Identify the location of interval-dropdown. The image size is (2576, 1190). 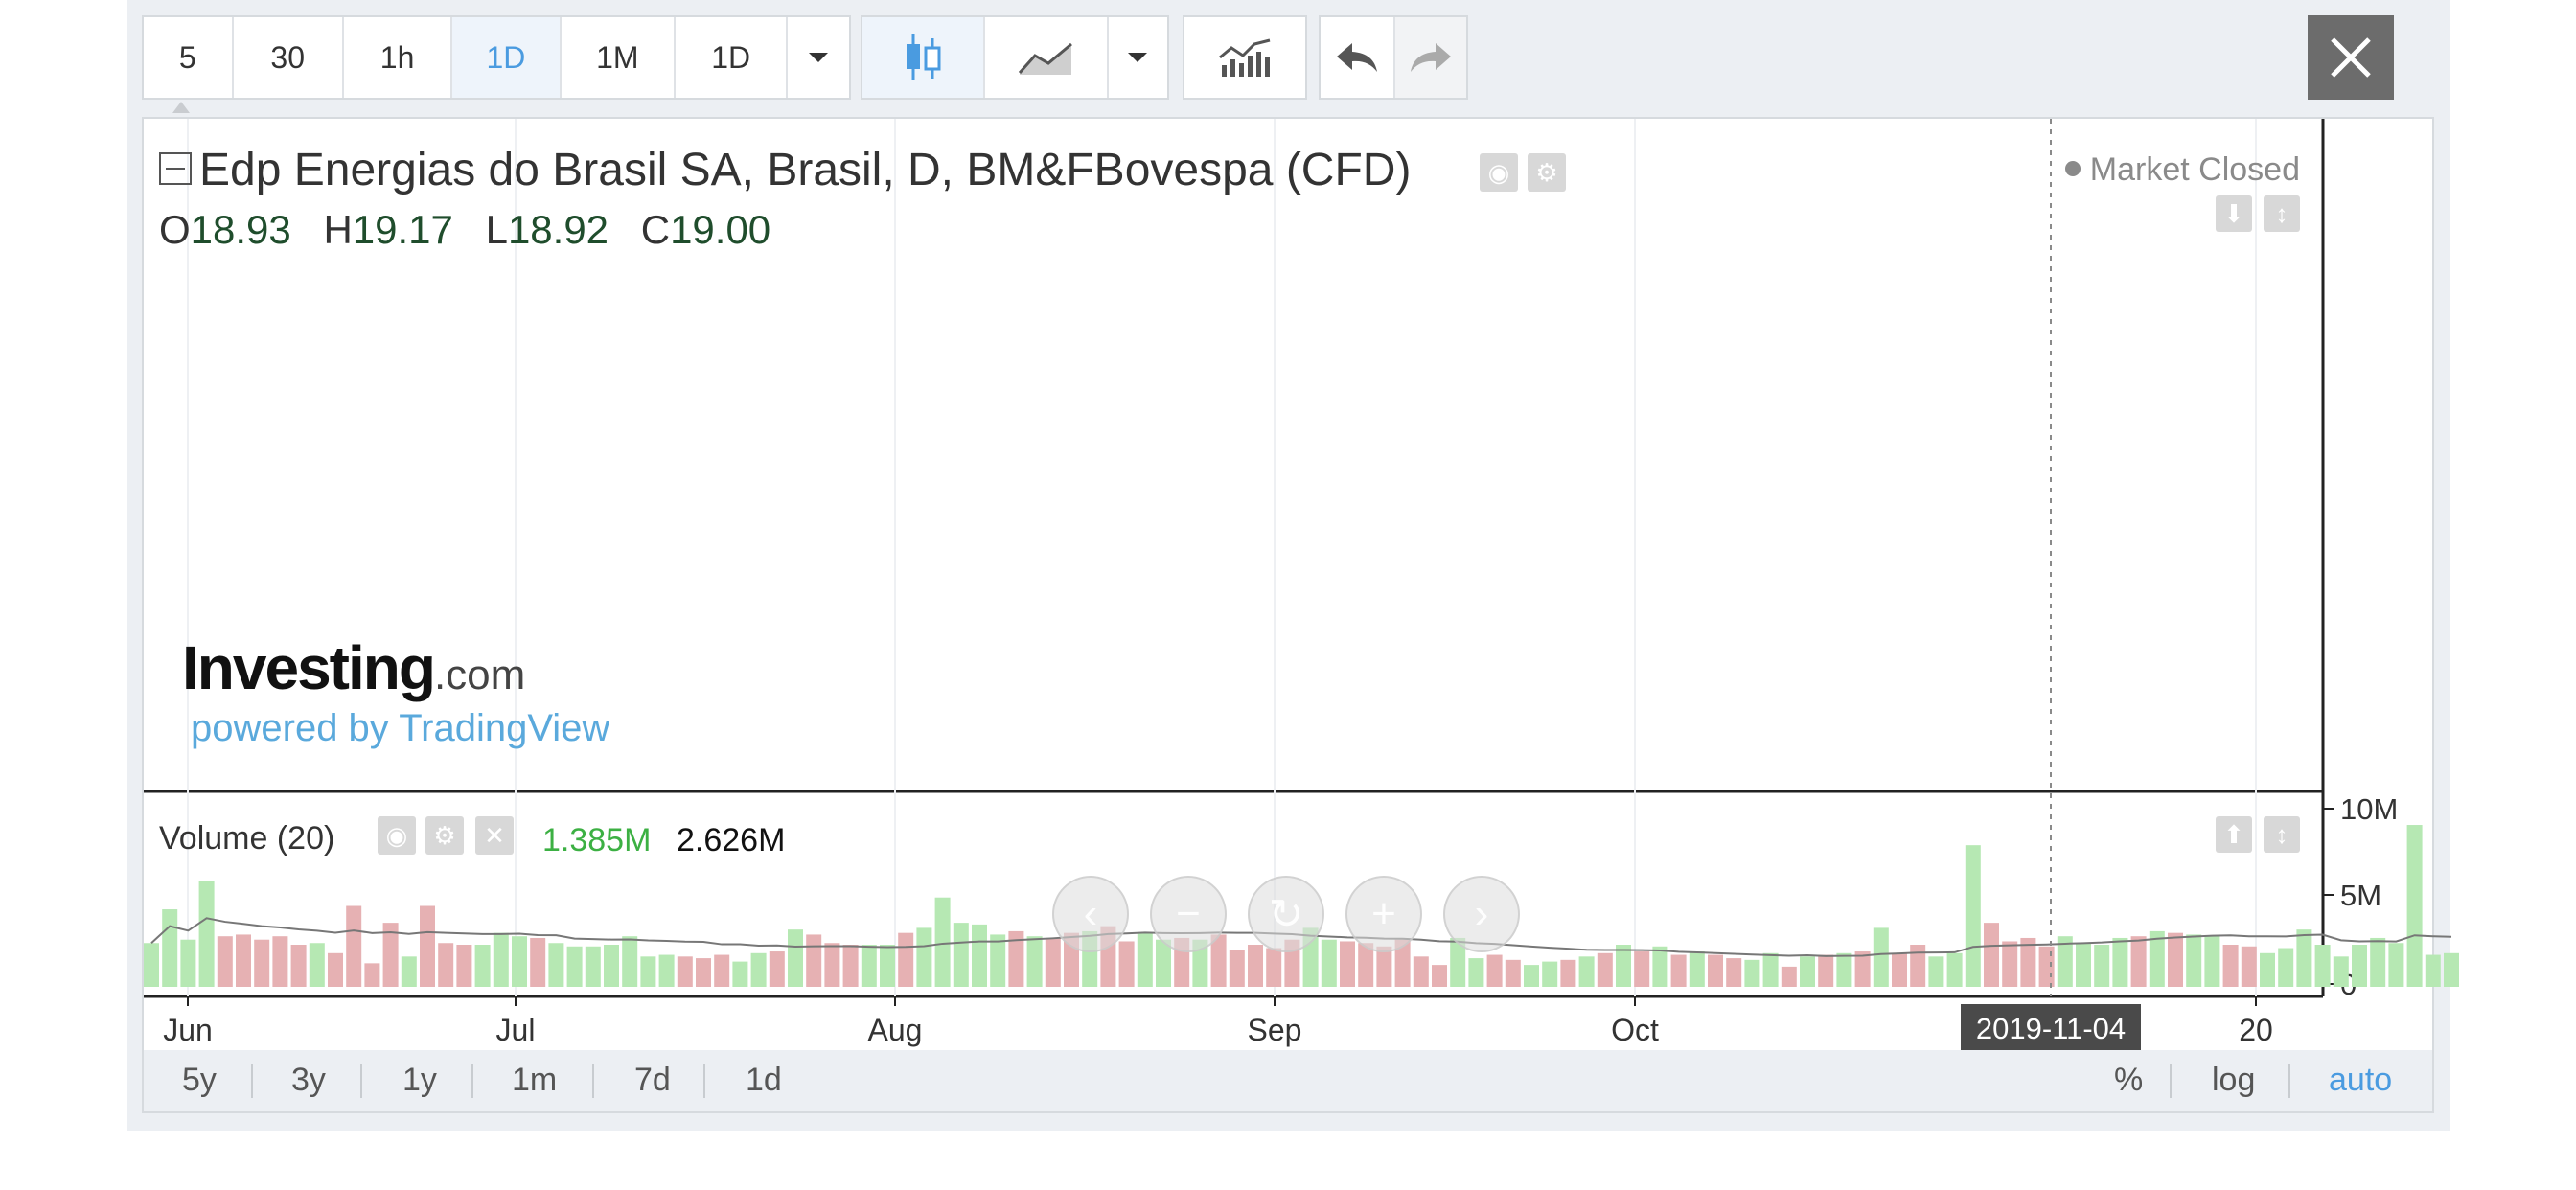
(818, 58).